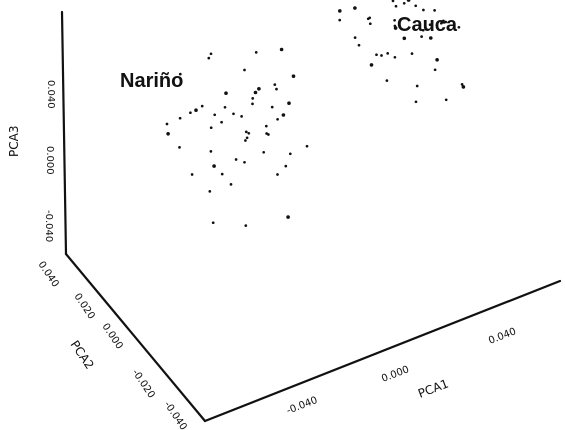 The height and width of the screenshot is (430, 565). Describe the element at coordinates (112, 337) in the screenshot. I see `pca2-tick-label: 0.000` at that location.